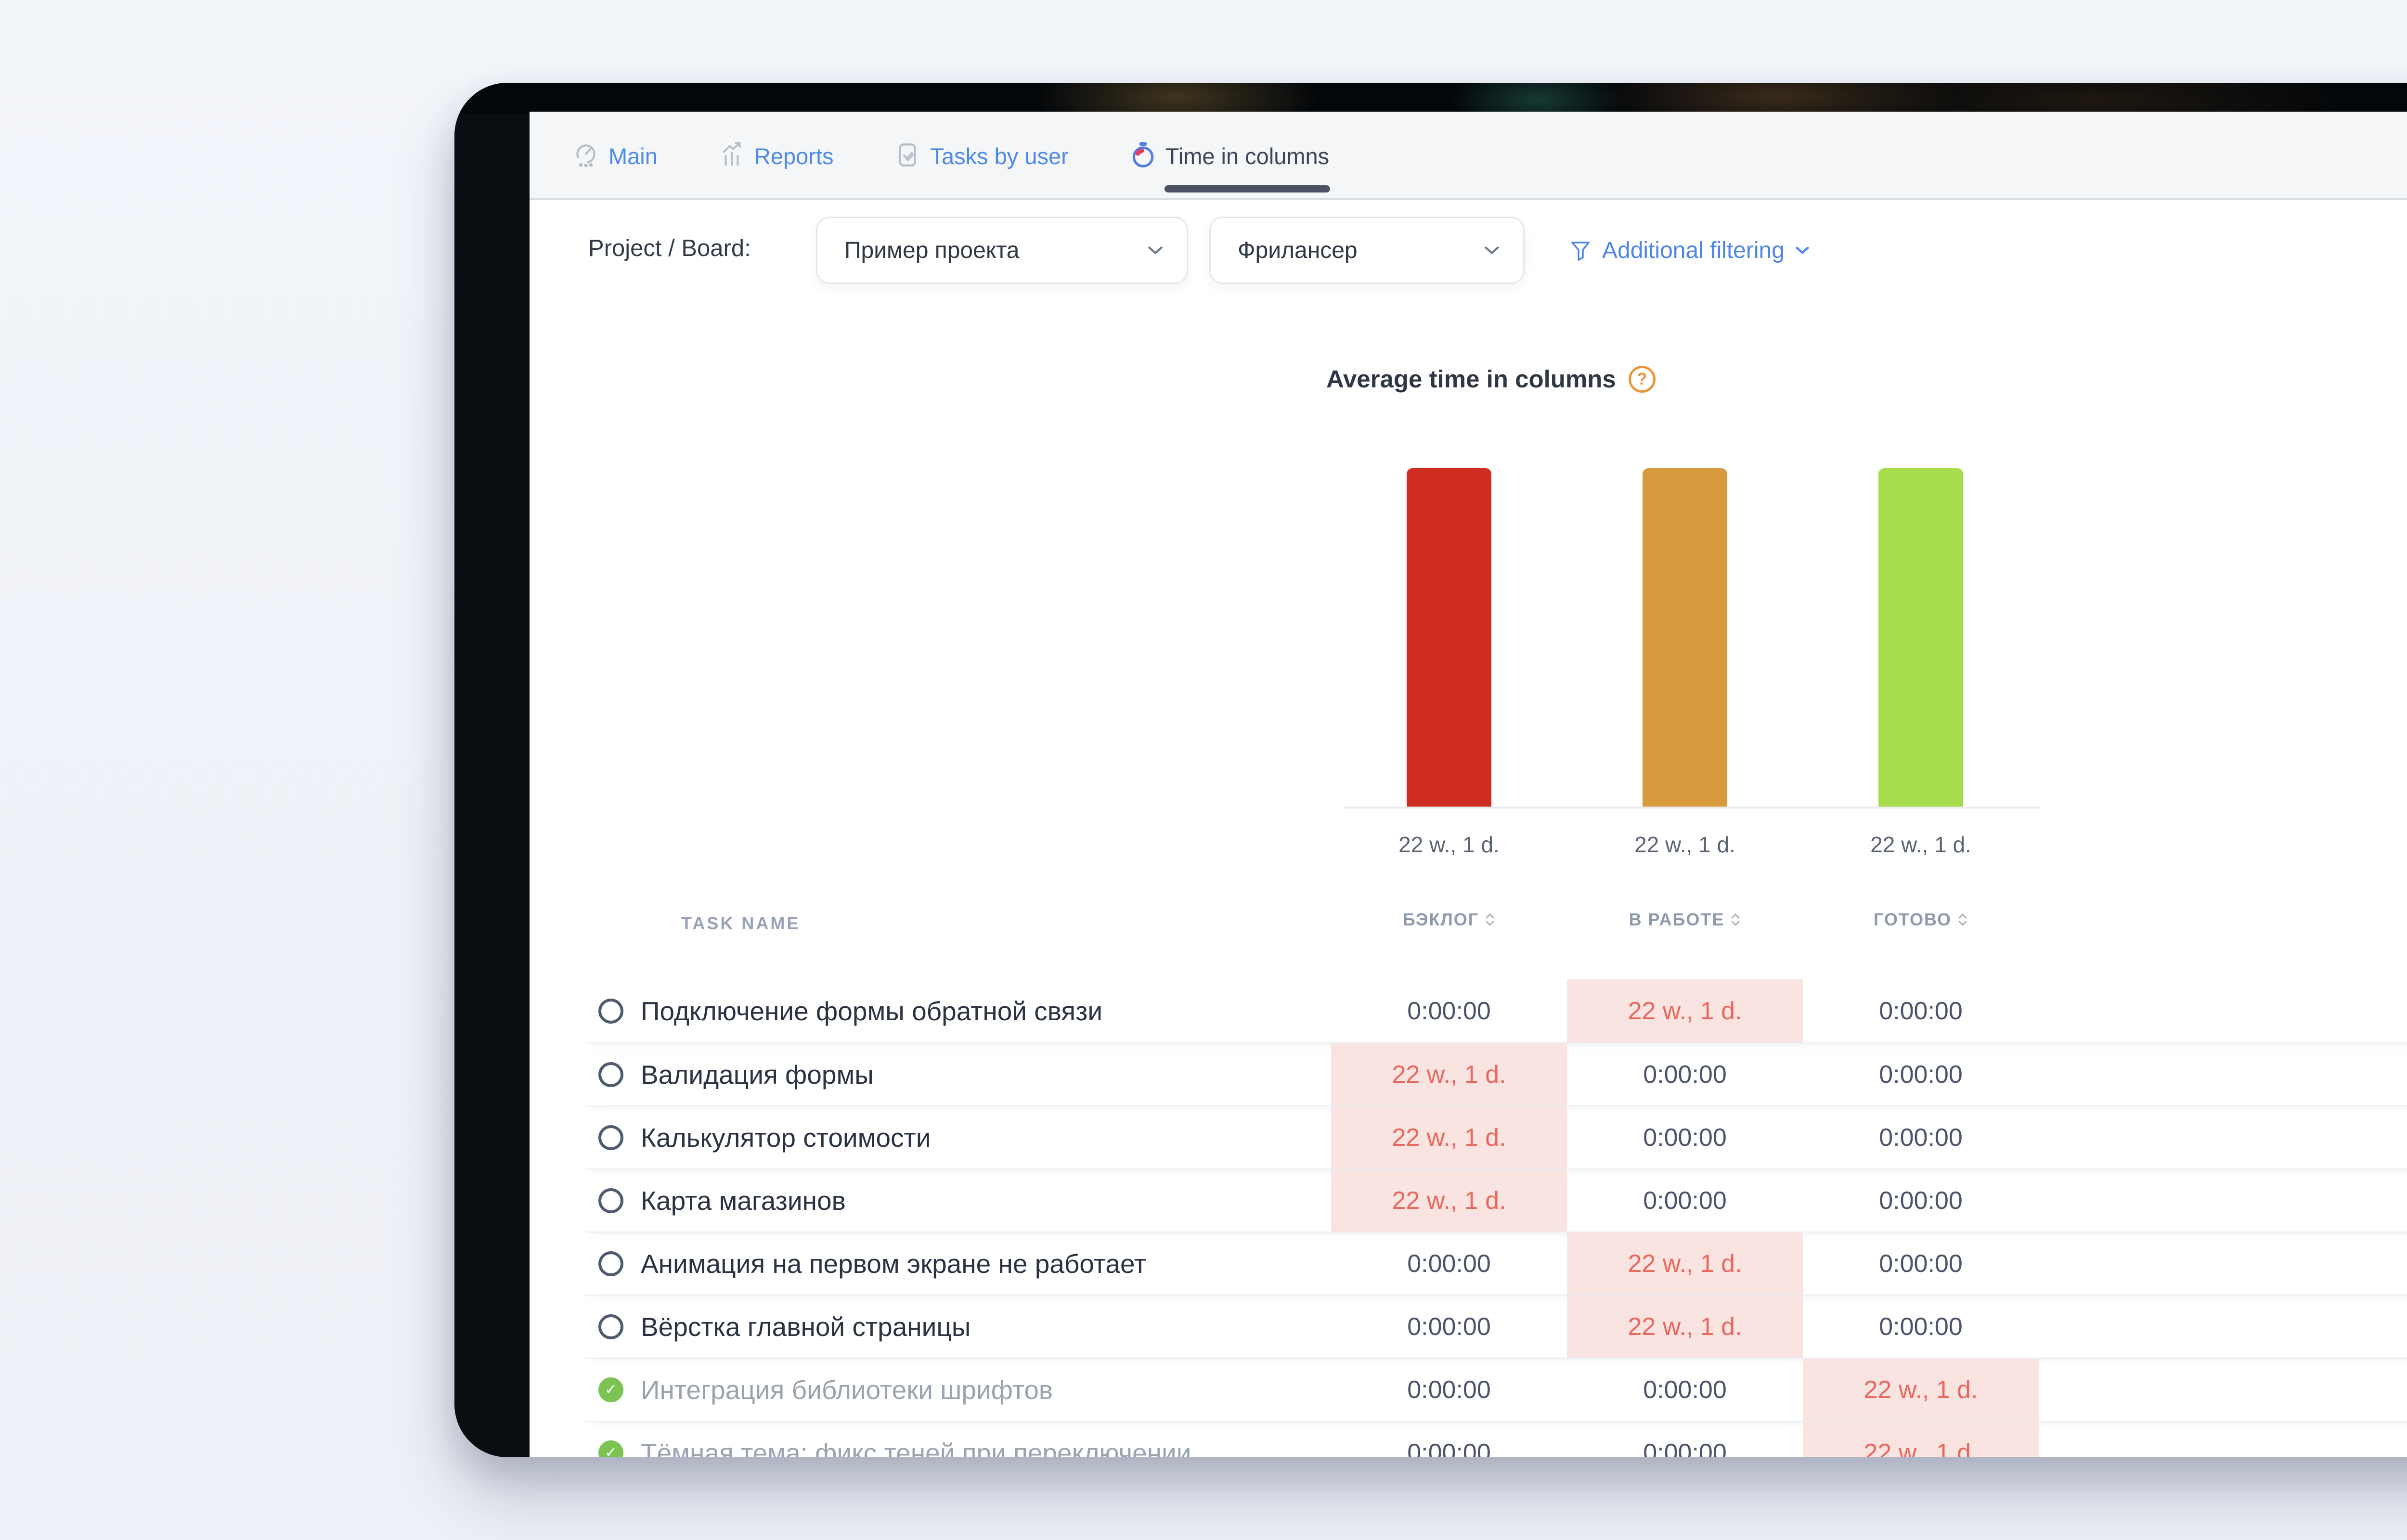 The image size is (2407, 1540). Describe the element at coordinates (1247, 167) in the screenshot. I see `tab-time-in-columns-label: Time in columns` at that location.